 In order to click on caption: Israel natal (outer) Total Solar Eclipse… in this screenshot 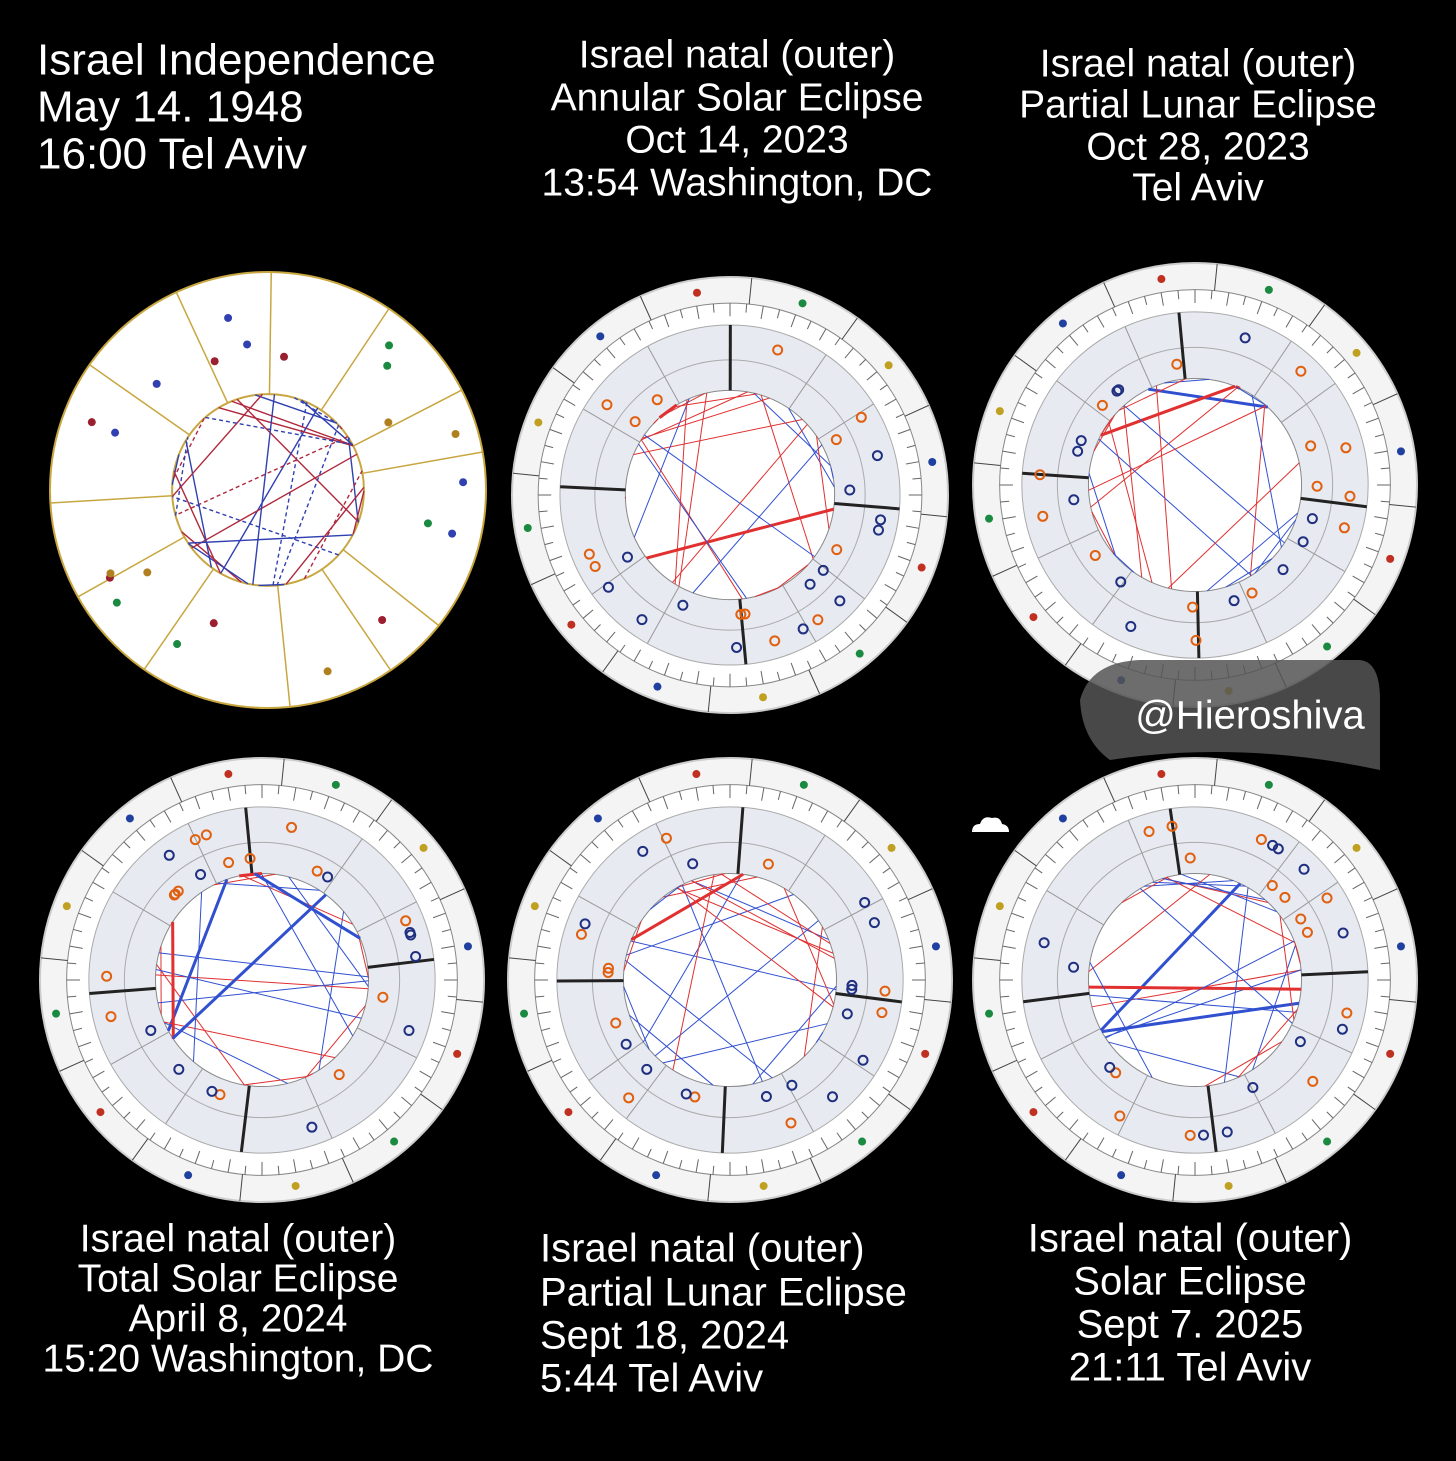, I will do `click(238, 1298)`.